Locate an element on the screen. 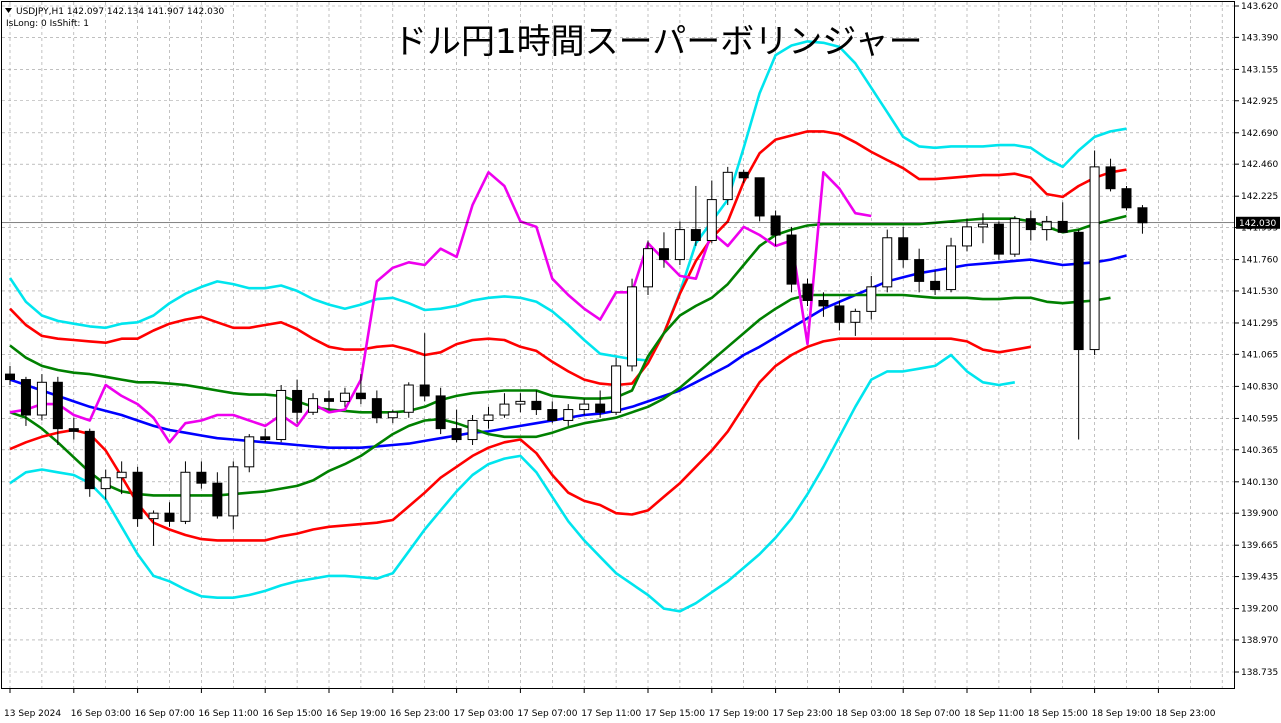  price-tick-label: 143.620 is located at coordinates (1259, 7).